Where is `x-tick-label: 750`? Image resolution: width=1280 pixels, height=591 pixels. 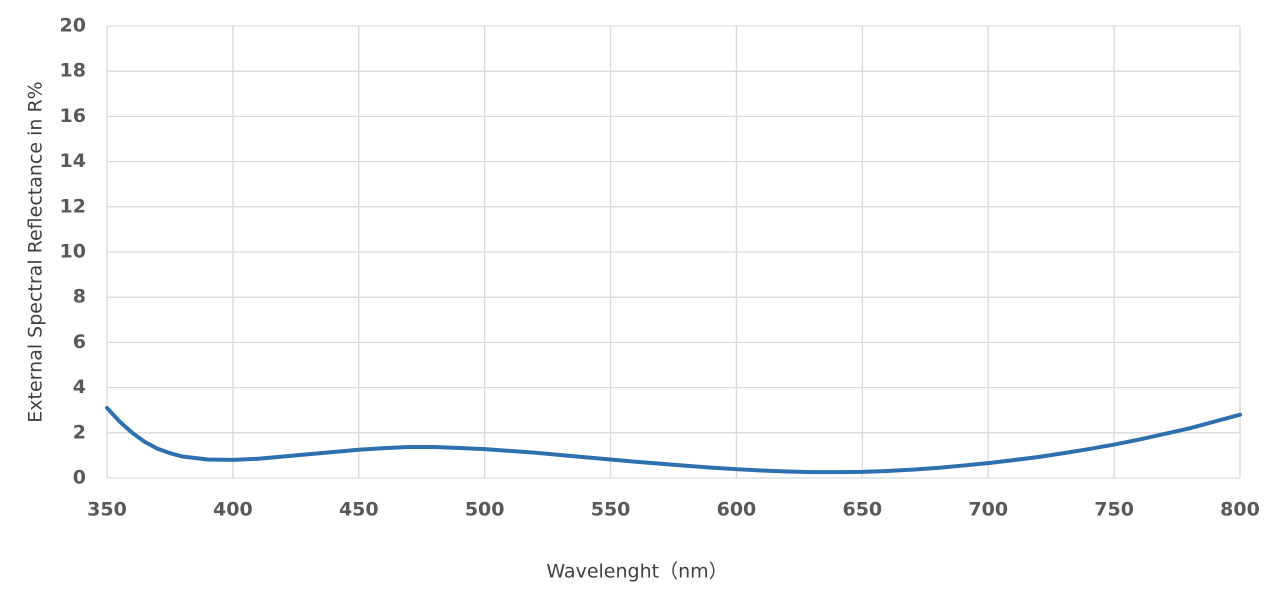
x-tick-label: 750 is located at coordinates (1114, 510).